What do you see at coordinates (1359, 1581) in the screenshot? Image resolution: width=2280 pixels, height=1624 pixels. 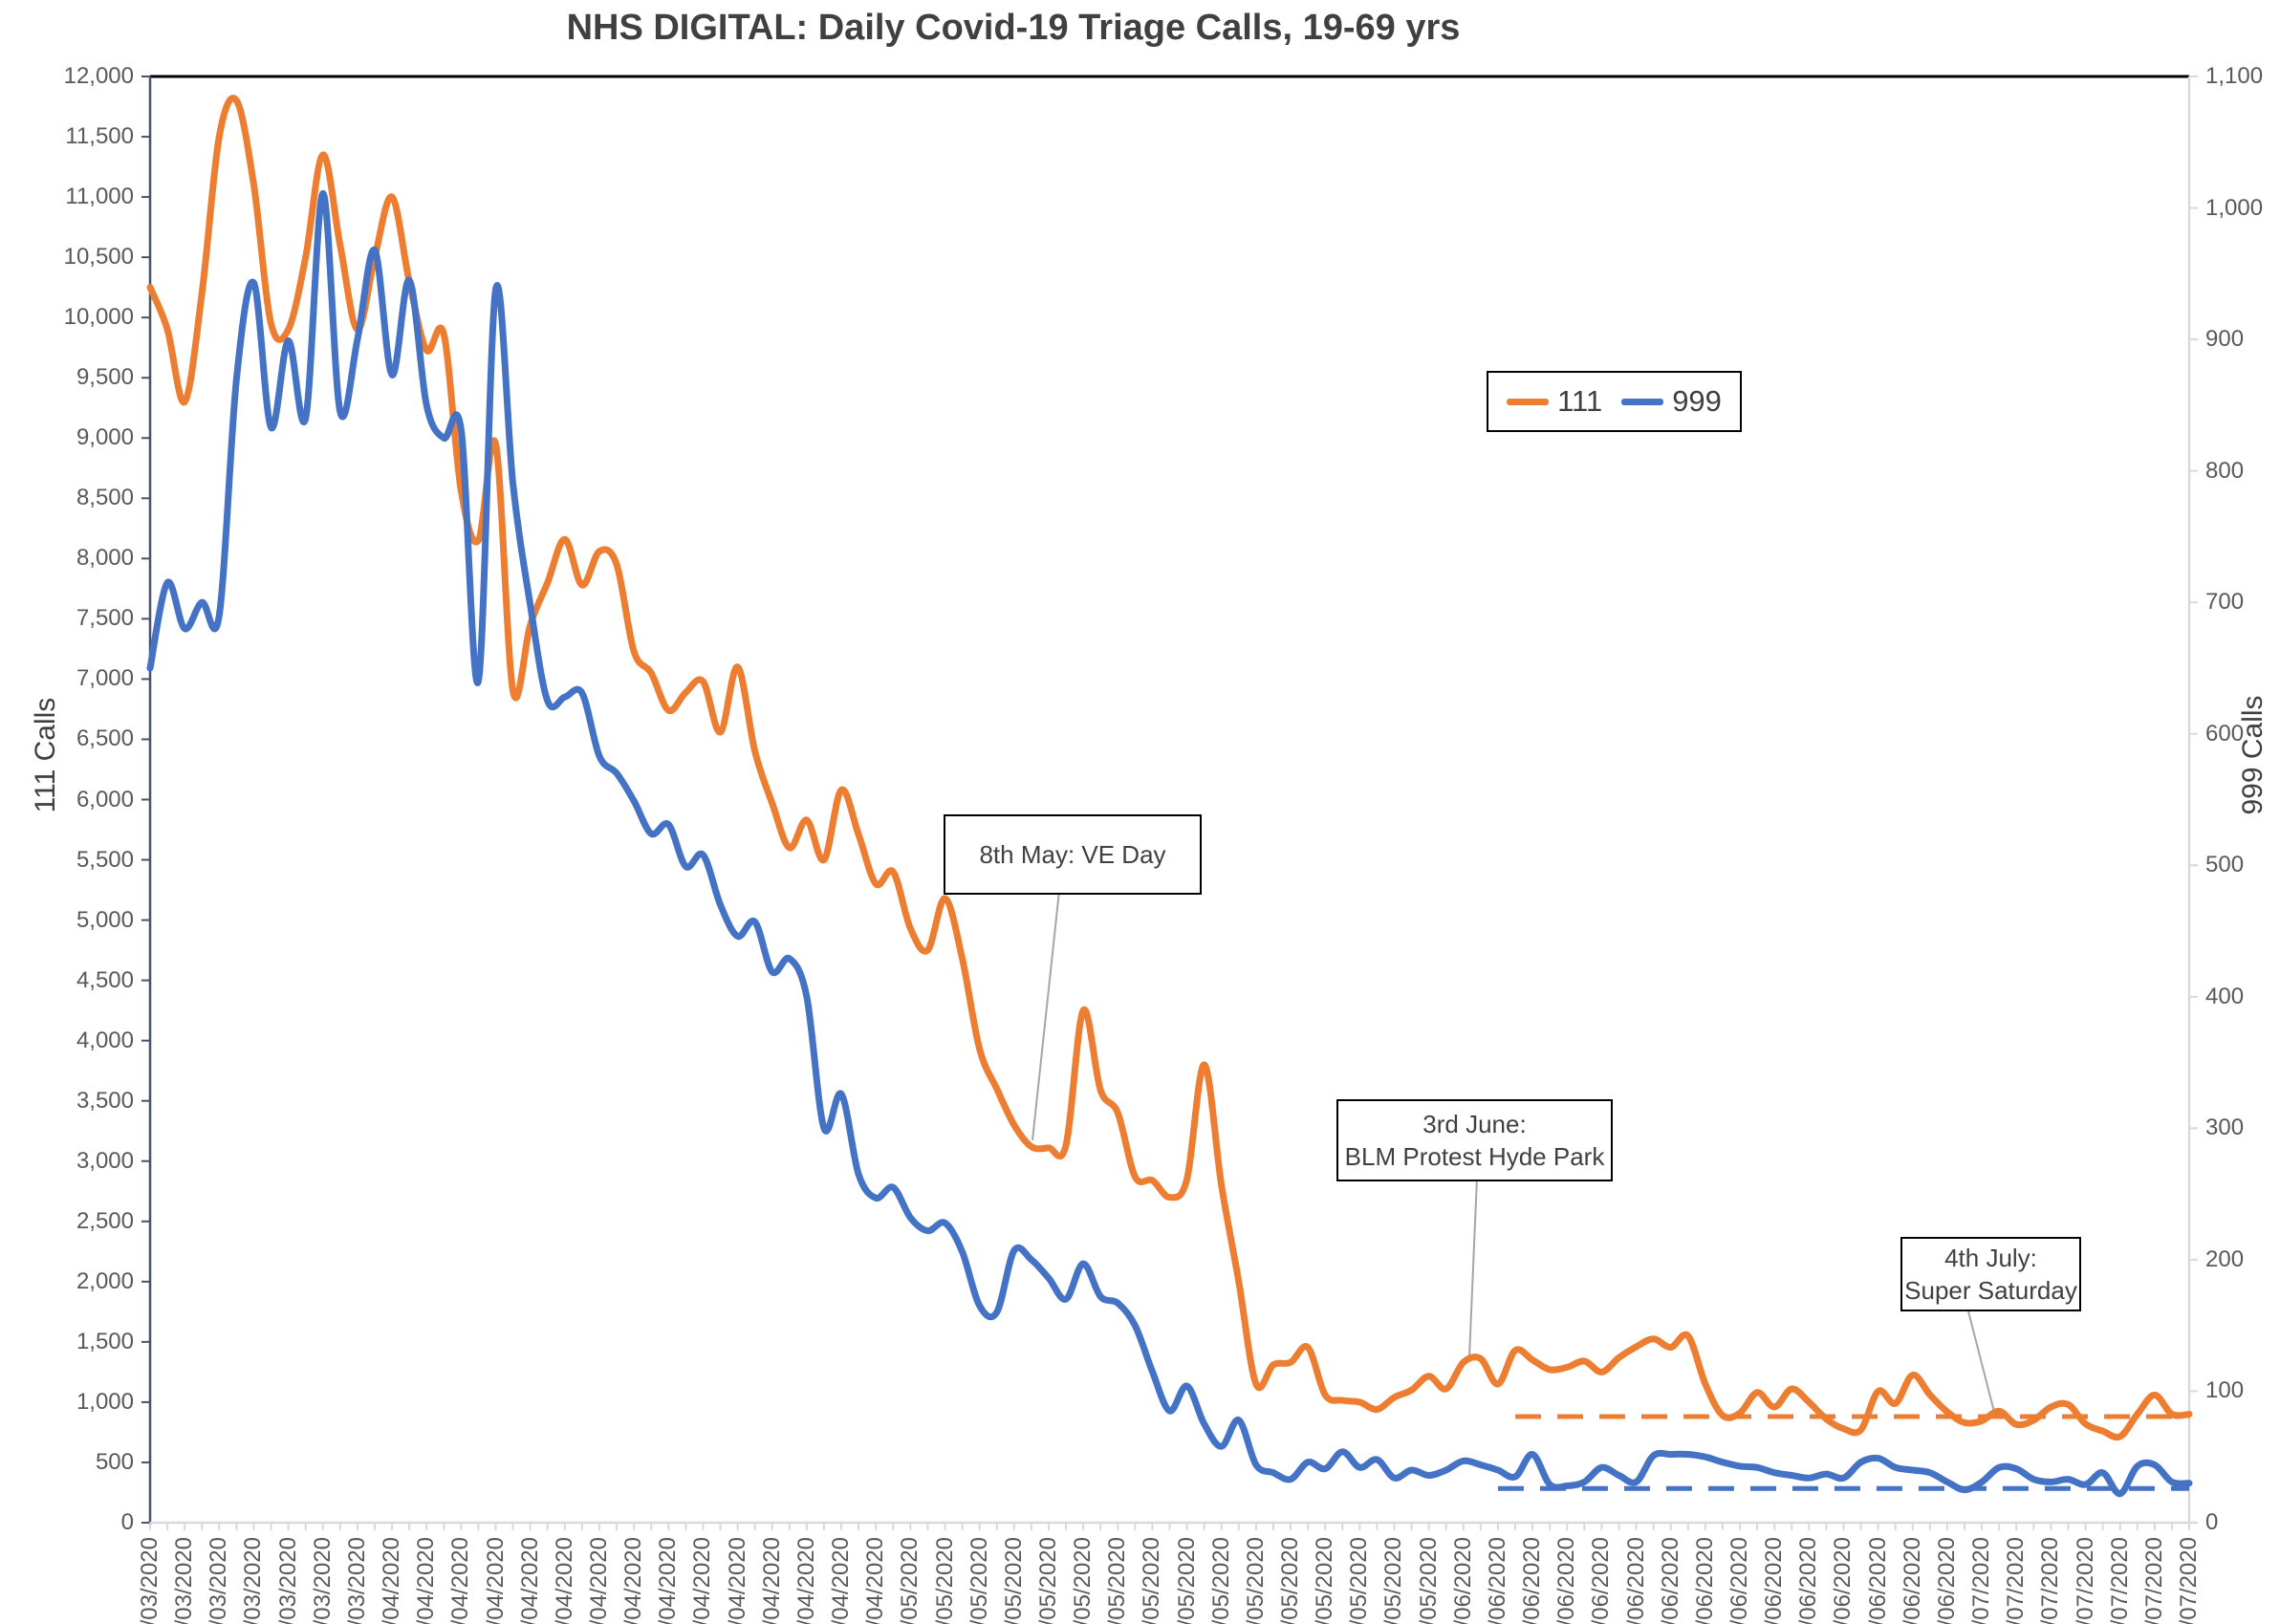 I see `x-axis-tick-label: 27/05/2020` at bounding box center [1359, 1581].